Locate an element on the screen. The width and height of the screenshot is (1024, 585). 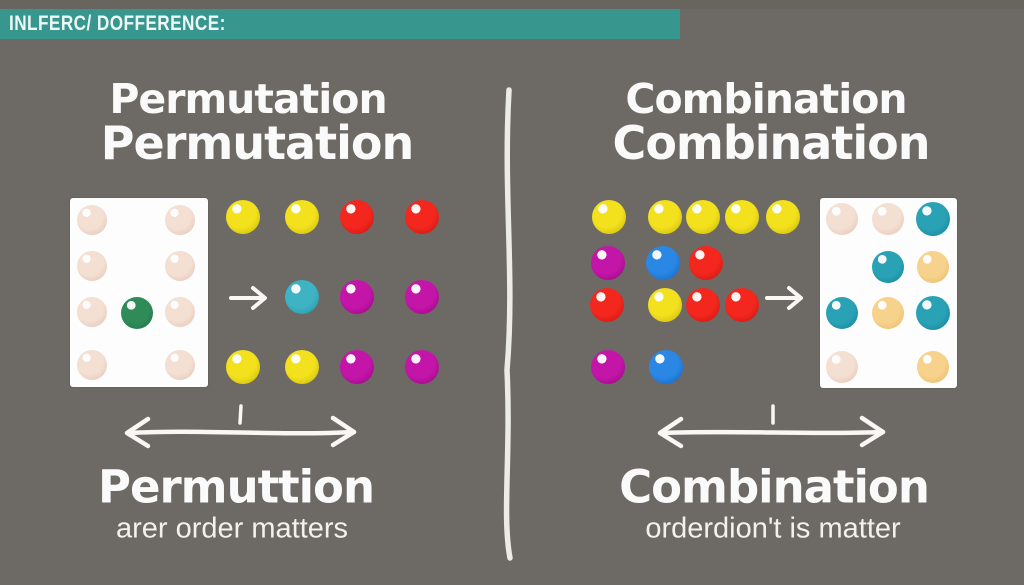
left-caption-title: Permuttion is located at coordinates (236, 487).